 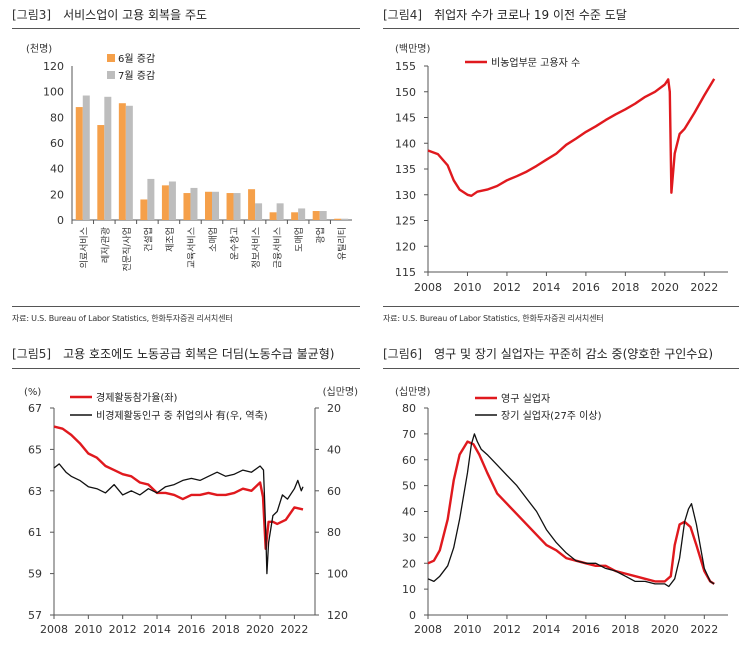 I want to click on y-tick-label-right: 40, so click(x=334, y=449).